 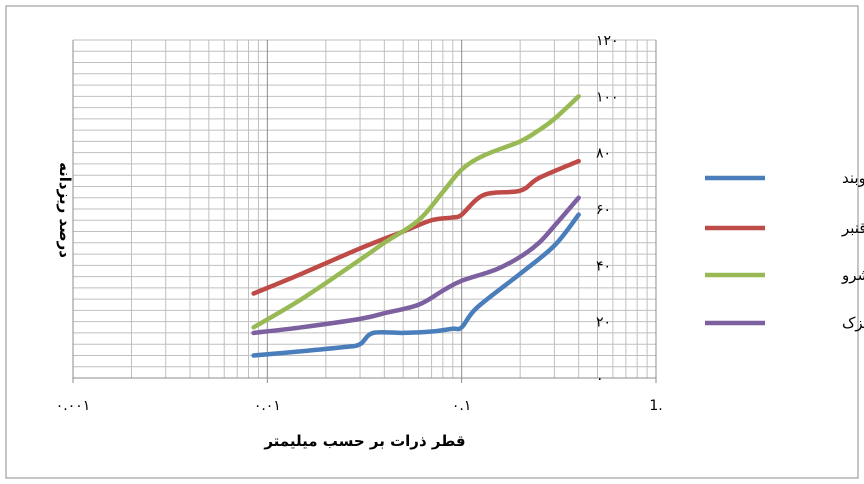 I want to click on y-tick-label: ۴۰, so click(x=603, y=266).